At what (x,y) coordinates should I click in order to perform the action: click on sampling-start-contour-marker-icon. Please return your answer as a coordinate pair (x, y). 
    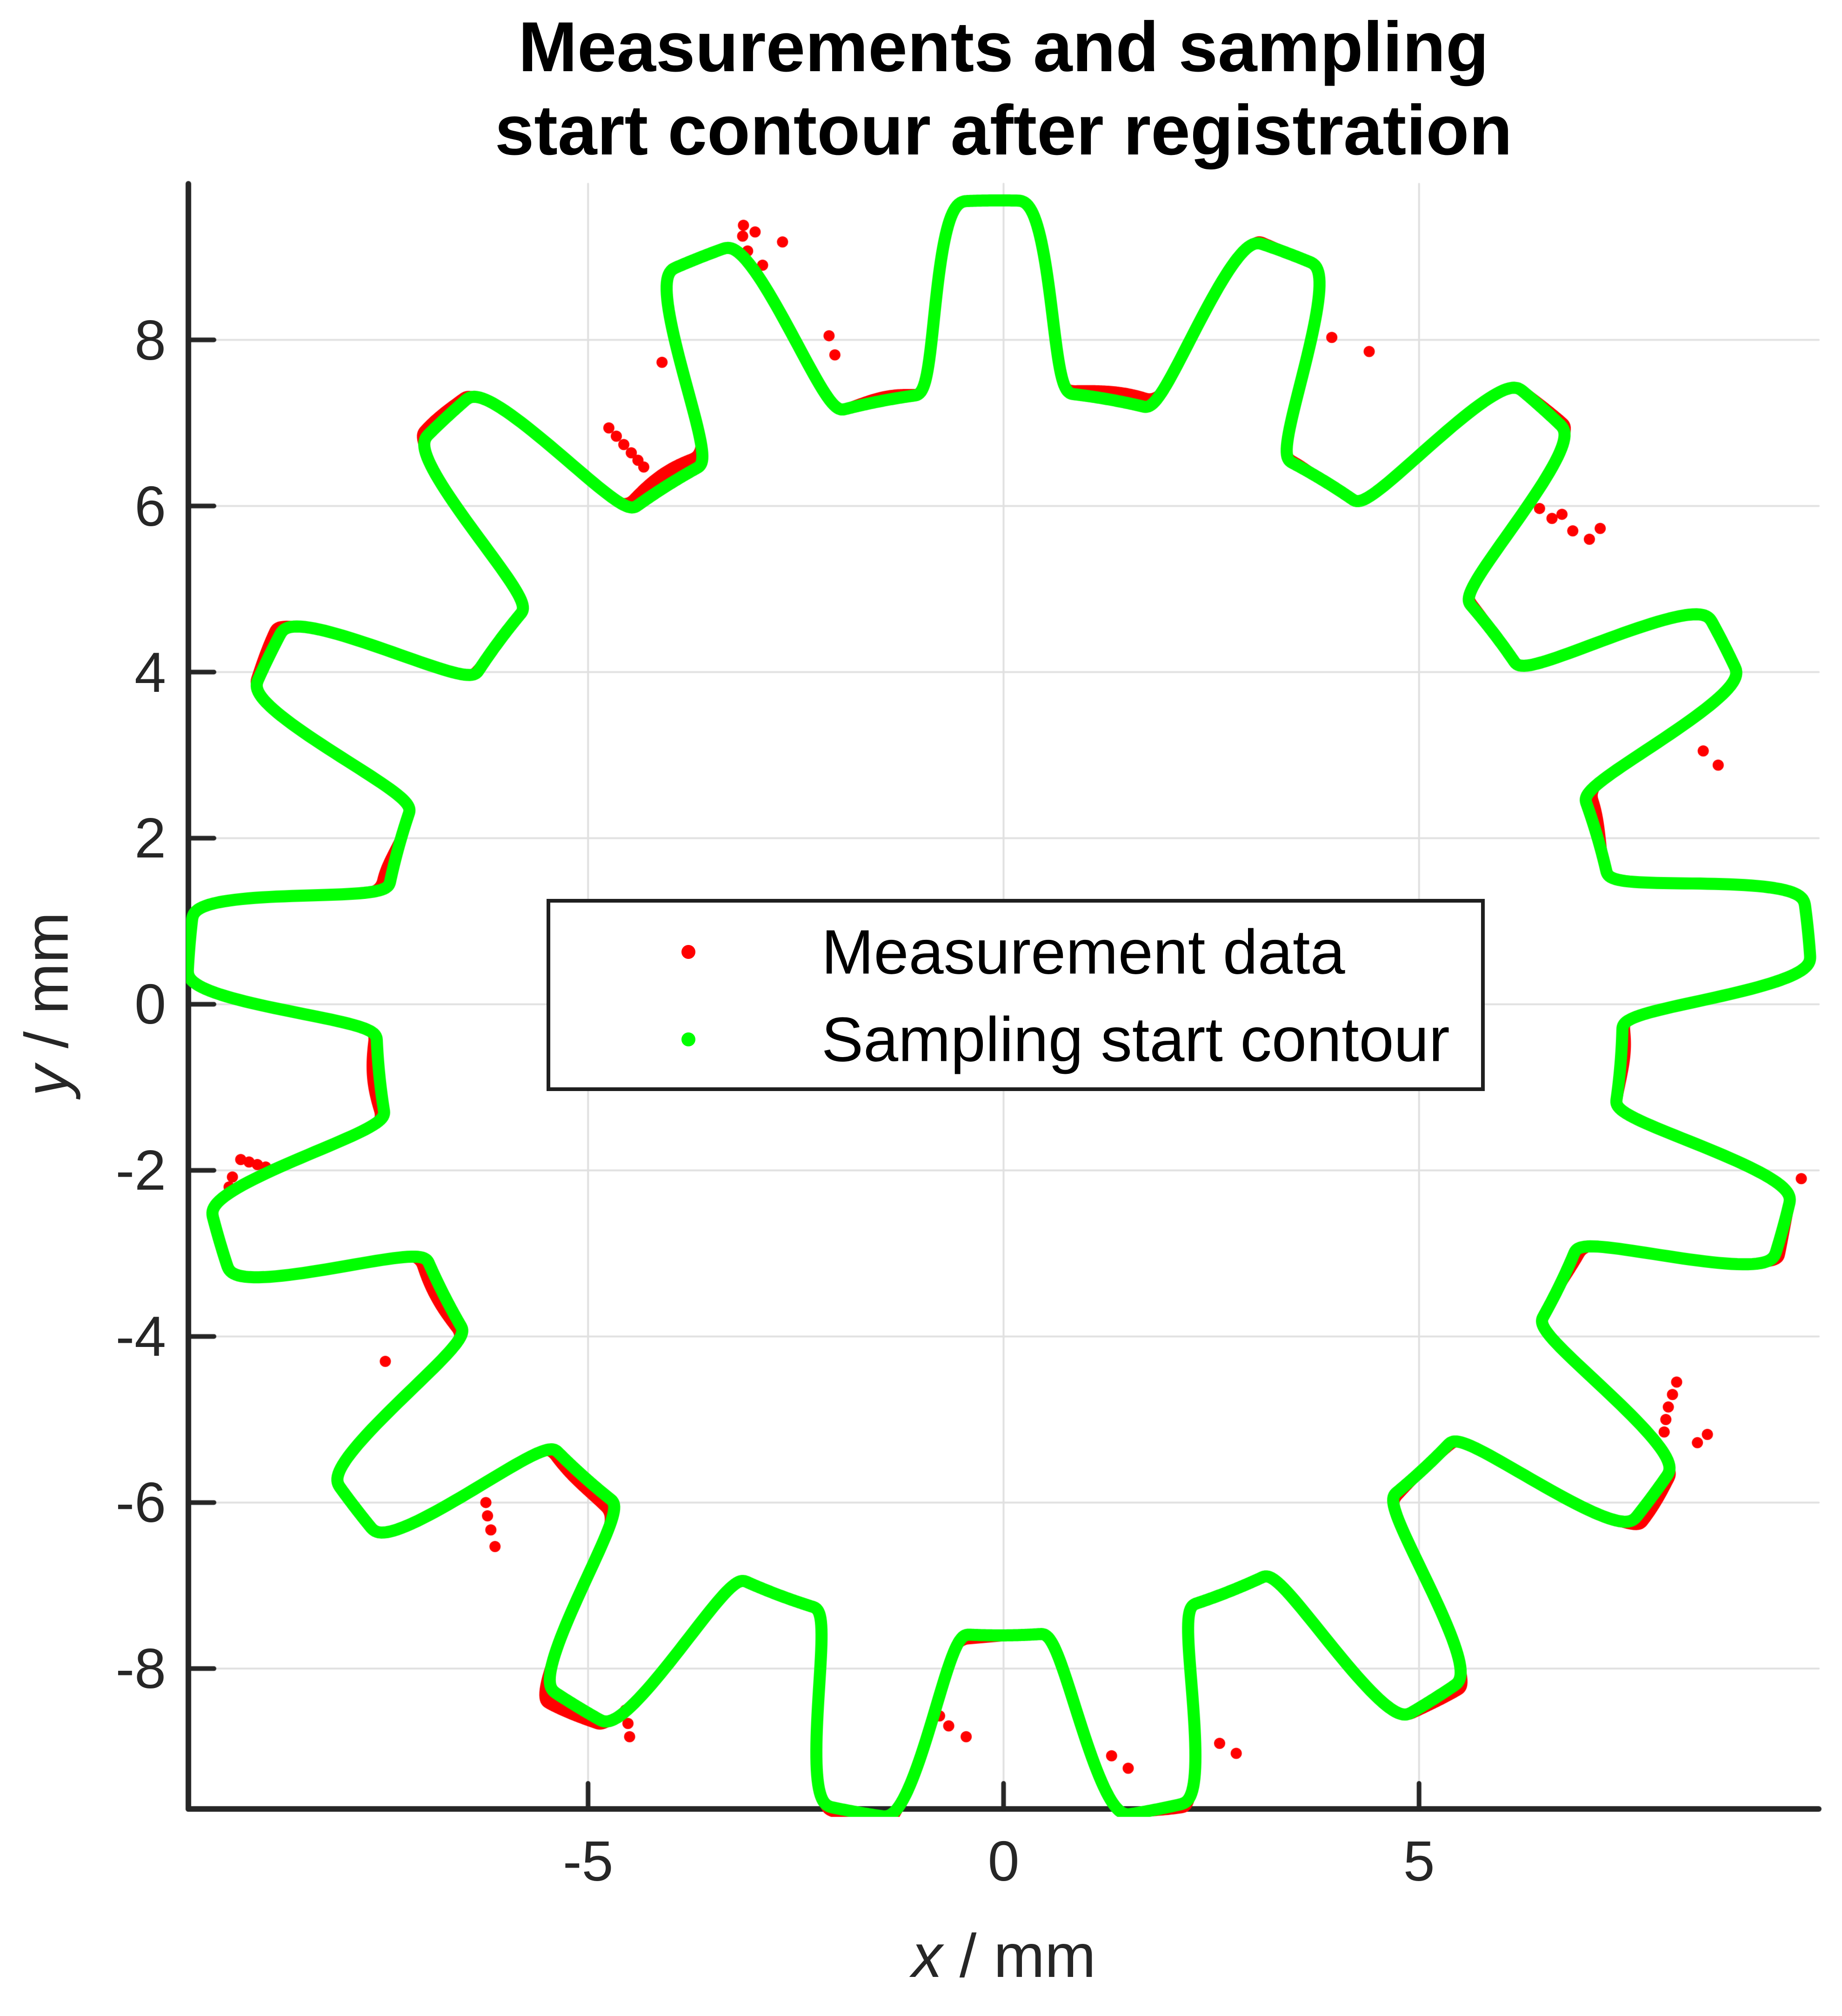
    Looking at the image, I should click on (688, 1039).